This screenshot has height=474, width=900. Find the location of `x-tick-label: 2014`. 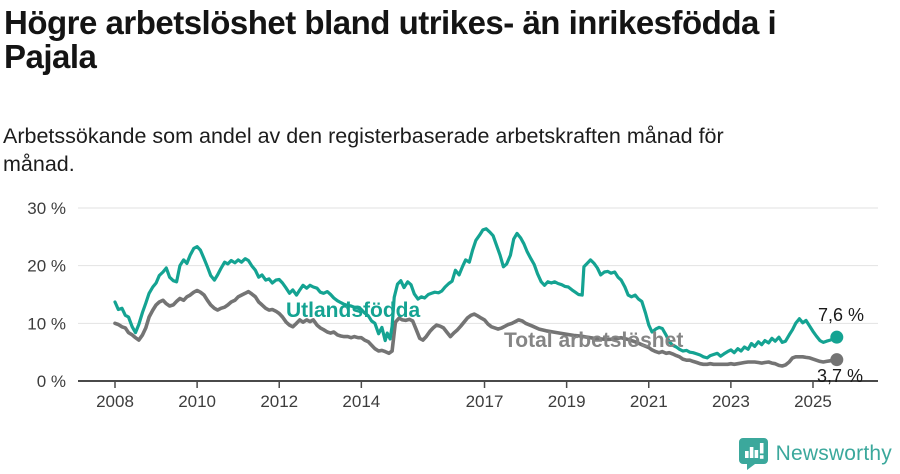

x-tick-label: 2014 is located at coordinates (361, 401).